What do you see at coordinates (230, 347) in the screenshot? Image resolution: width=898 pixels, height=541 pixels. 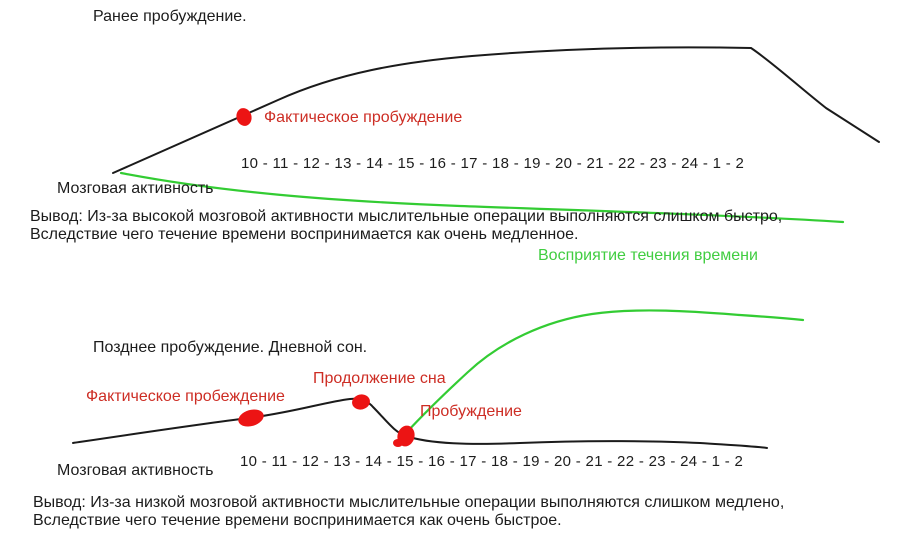 I see `bottom-panel-title: Позднее пробуждение. Дневной сон.` at bounding box center [230, 347].